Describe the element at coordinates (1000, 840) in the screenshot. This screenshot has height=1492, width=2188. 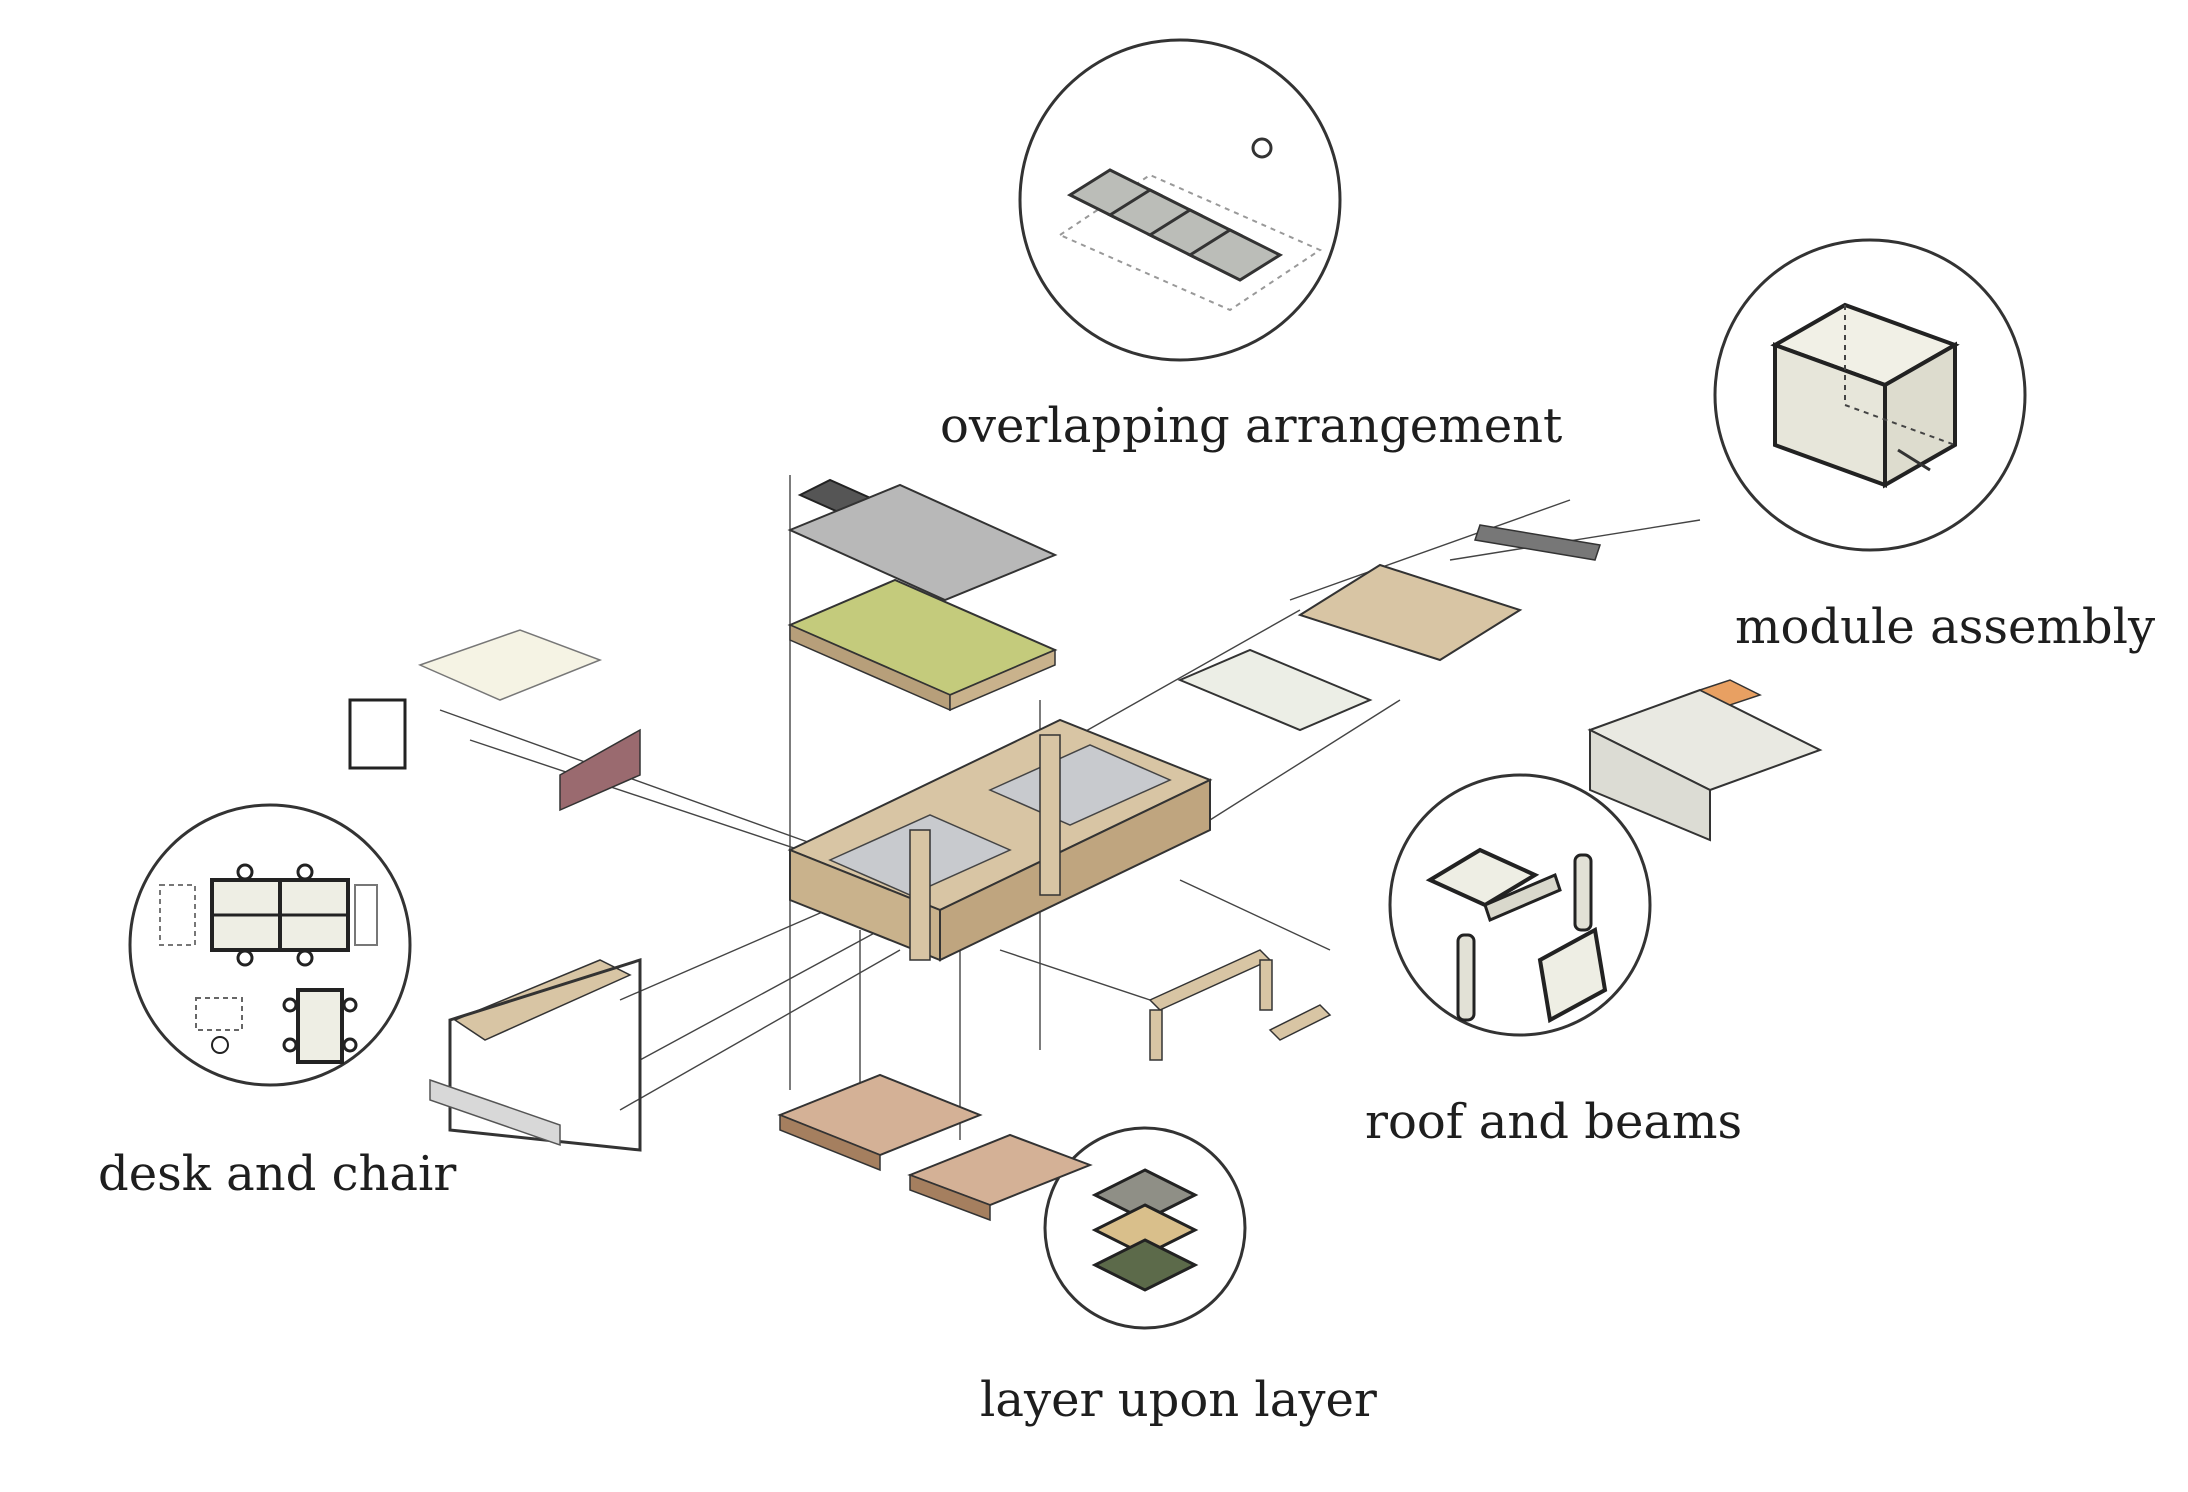
I see `central-module` at that location.